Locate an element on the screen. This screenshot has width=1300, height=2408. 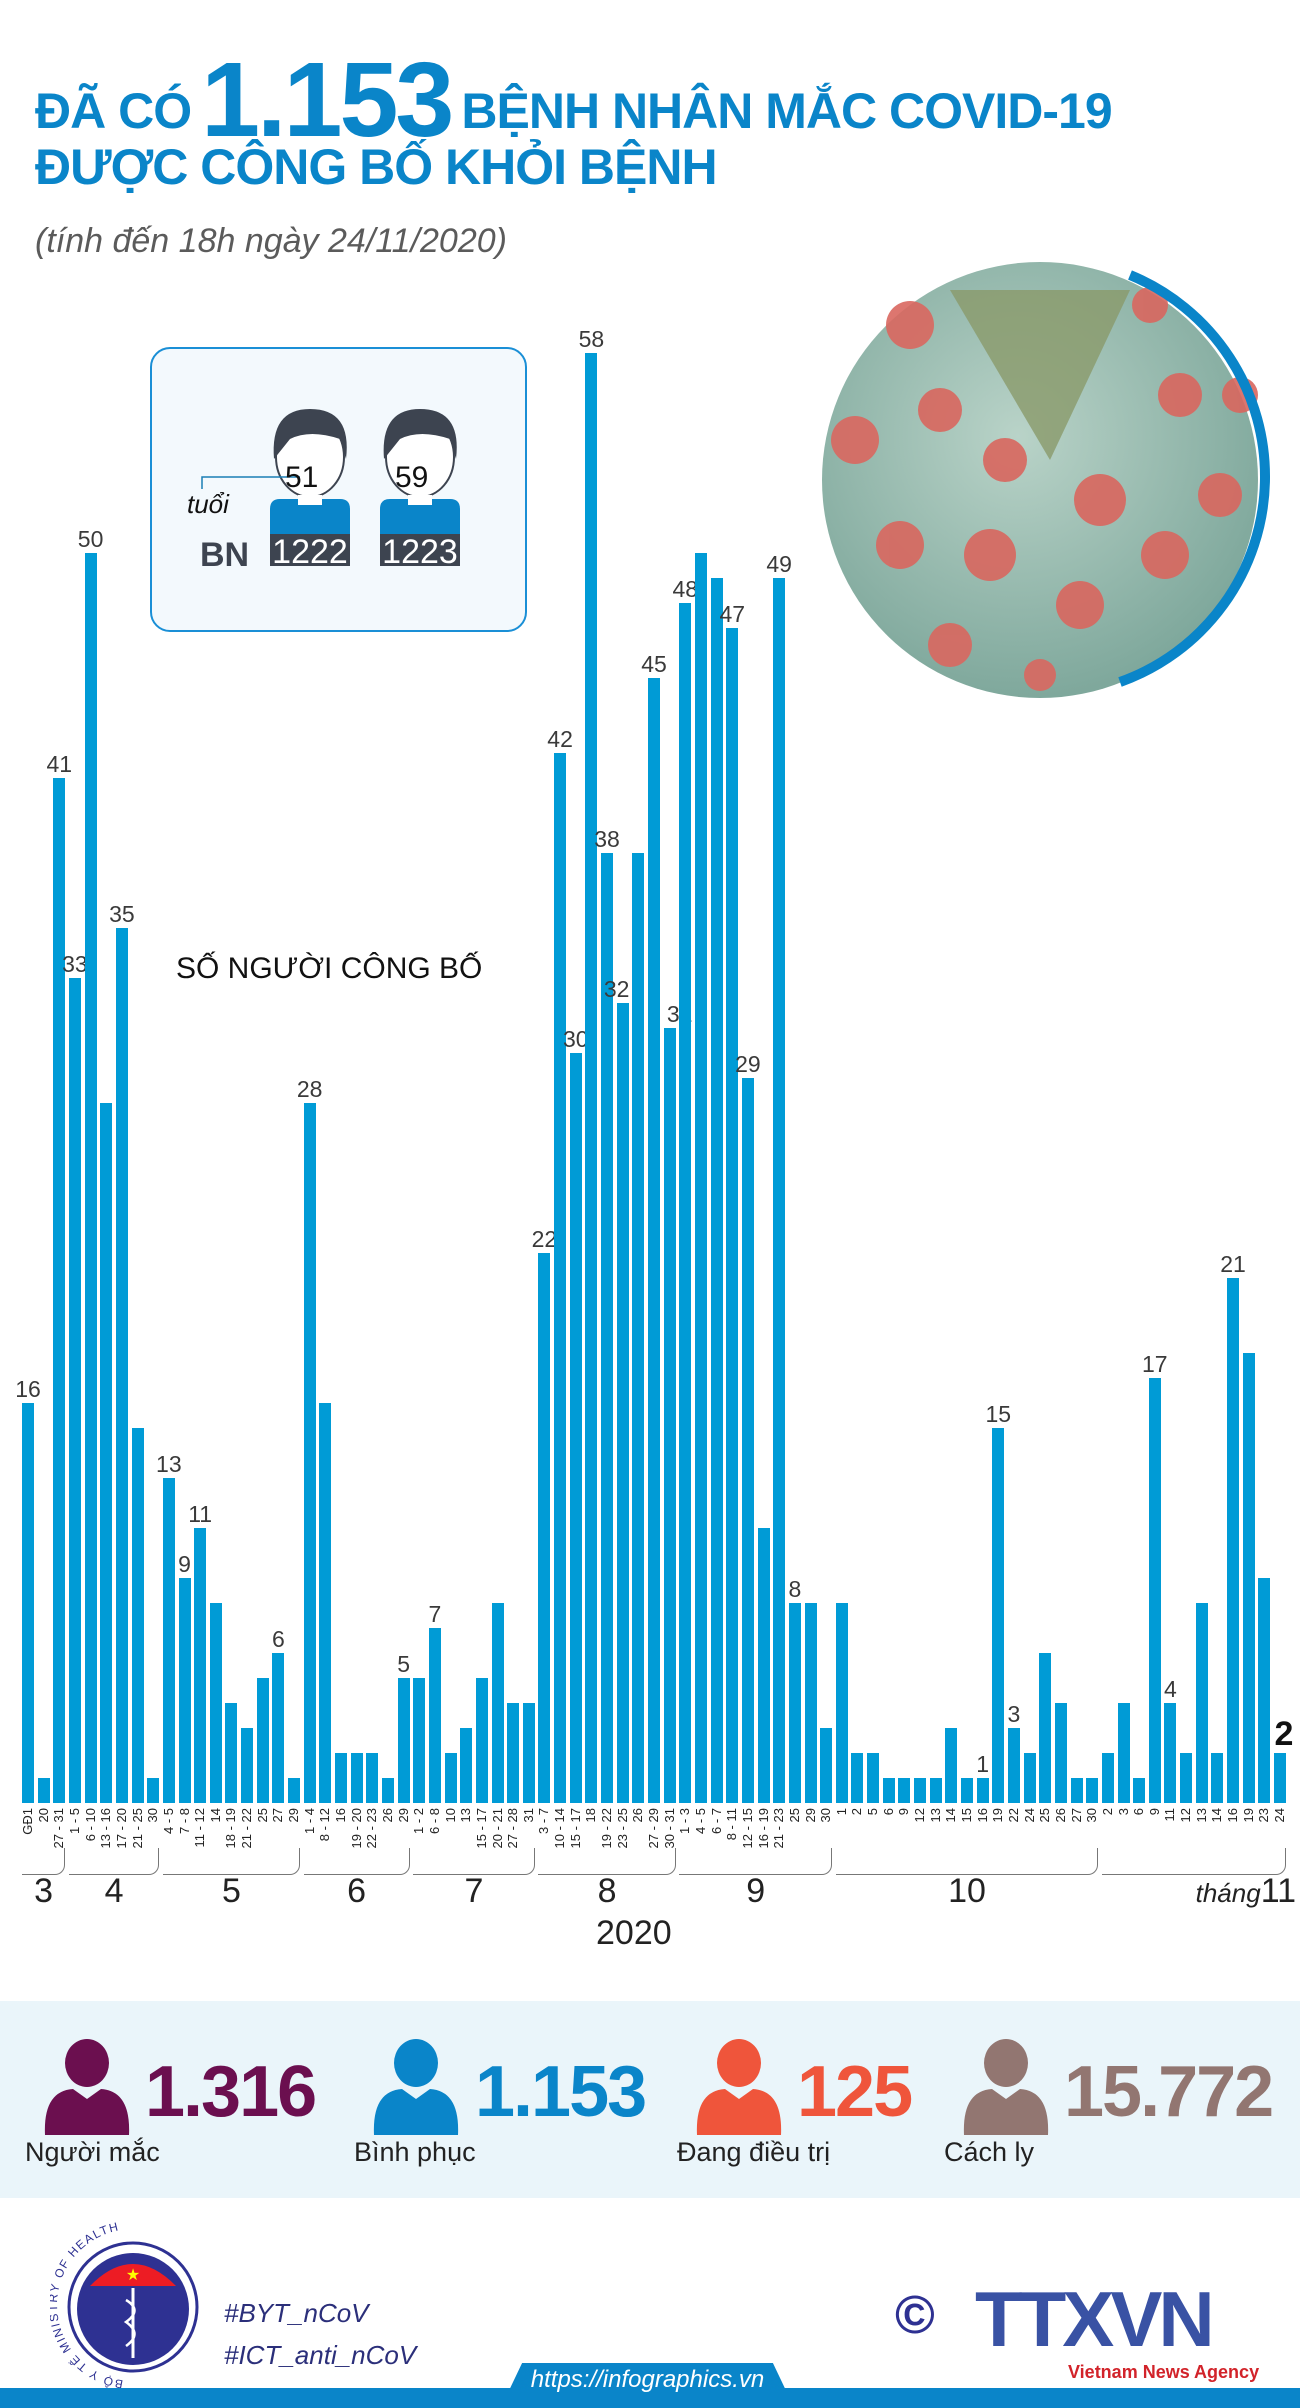
stat-value: 125 is located at coordinates (855, 2092).